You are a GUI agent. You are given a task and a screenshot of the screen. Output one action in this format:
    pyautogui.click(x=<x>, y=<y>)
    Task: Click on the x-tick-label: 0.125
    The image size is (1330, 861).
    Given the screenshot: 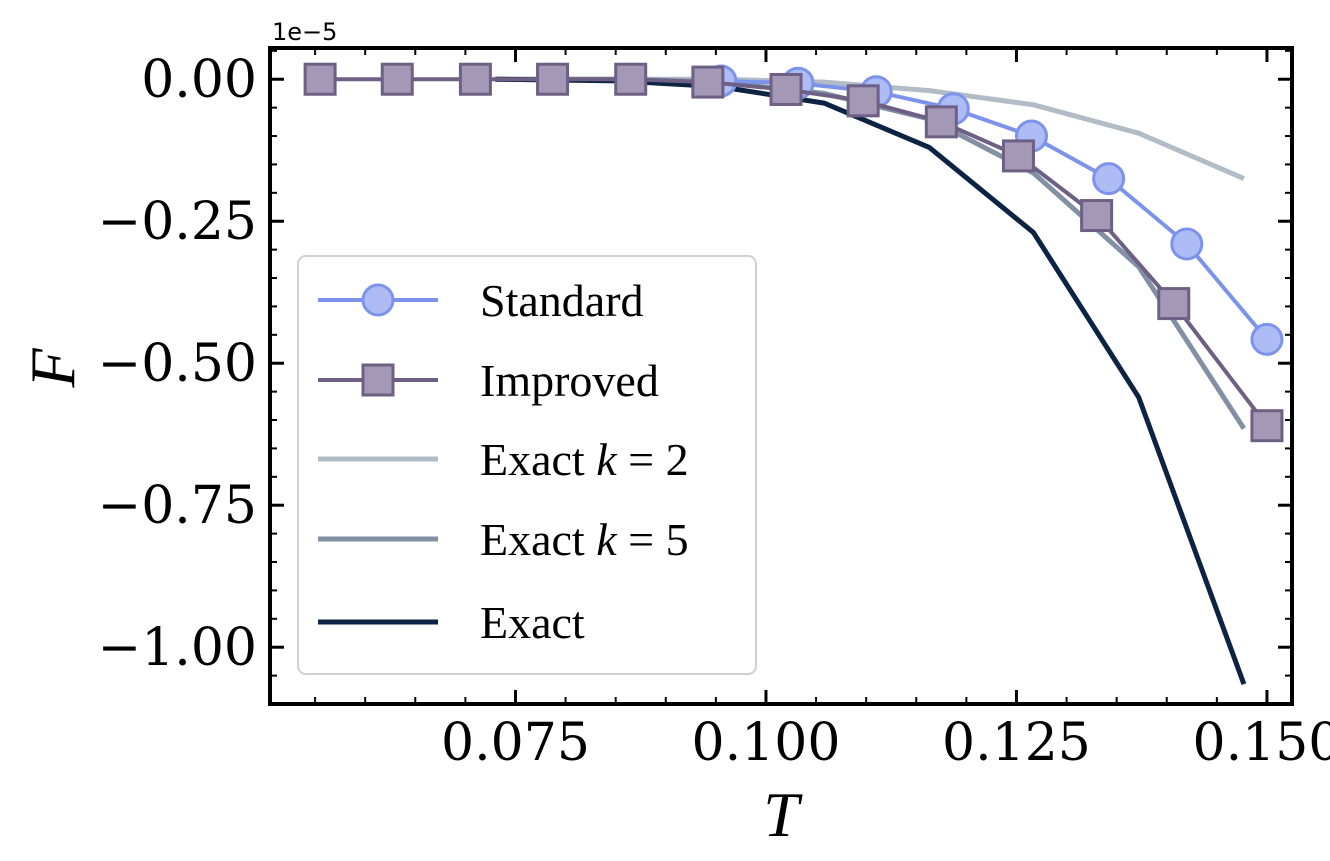 What is the action you would take?
    pyautogui.click(x=1016, y=743)
    